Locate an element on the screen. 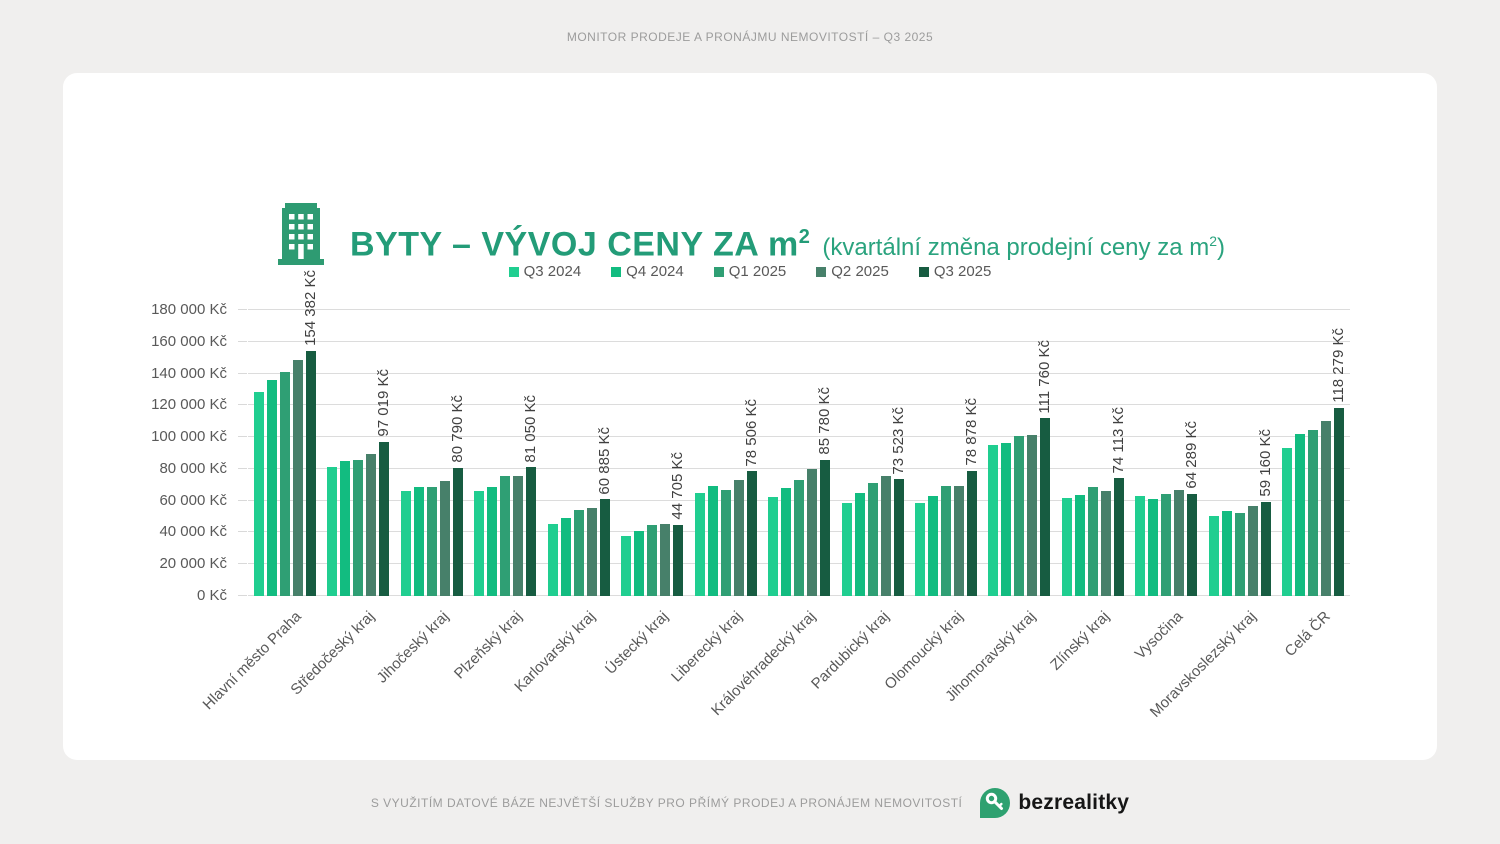 The width and height of the screenshot is (1500, 844). key-pin-icon is located at coordinates (995, 803).